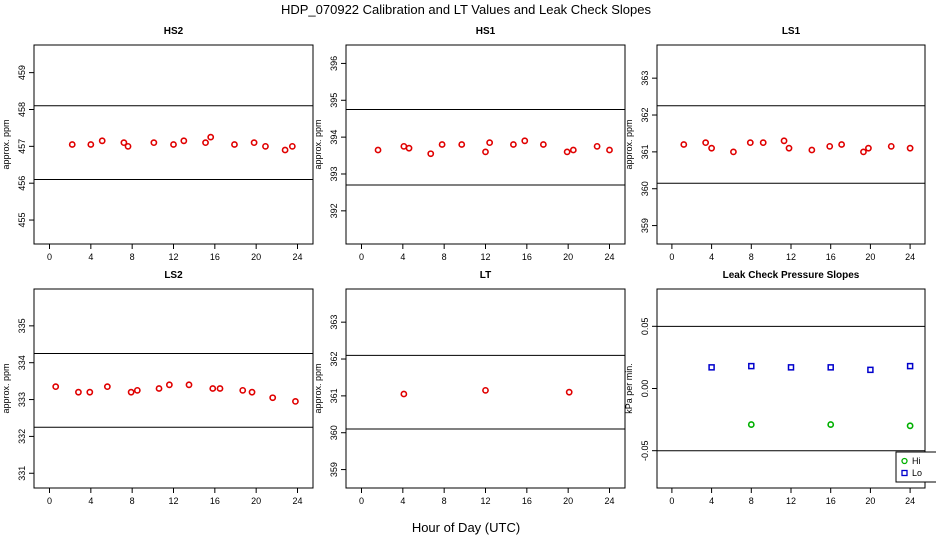  Describe the element at coordinates (334, 100) in the screenshot. I see `y-tick-label: 395` at that location.